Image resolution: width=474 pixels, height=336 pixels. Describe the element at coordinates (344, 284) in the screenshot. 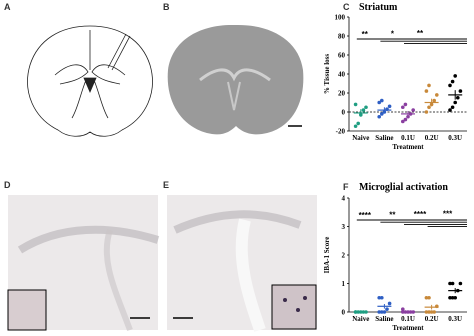

I see `y-tick-label: 1` at that location.